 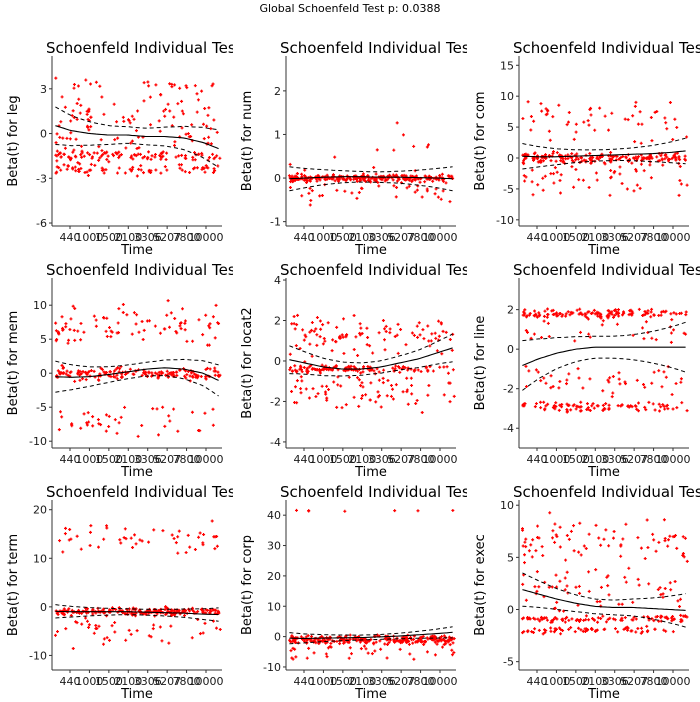 What do you see at coordinates (323, 459) in the screenshot?
I see `x-tick-label: 1000` at bounding box center [323, 459].